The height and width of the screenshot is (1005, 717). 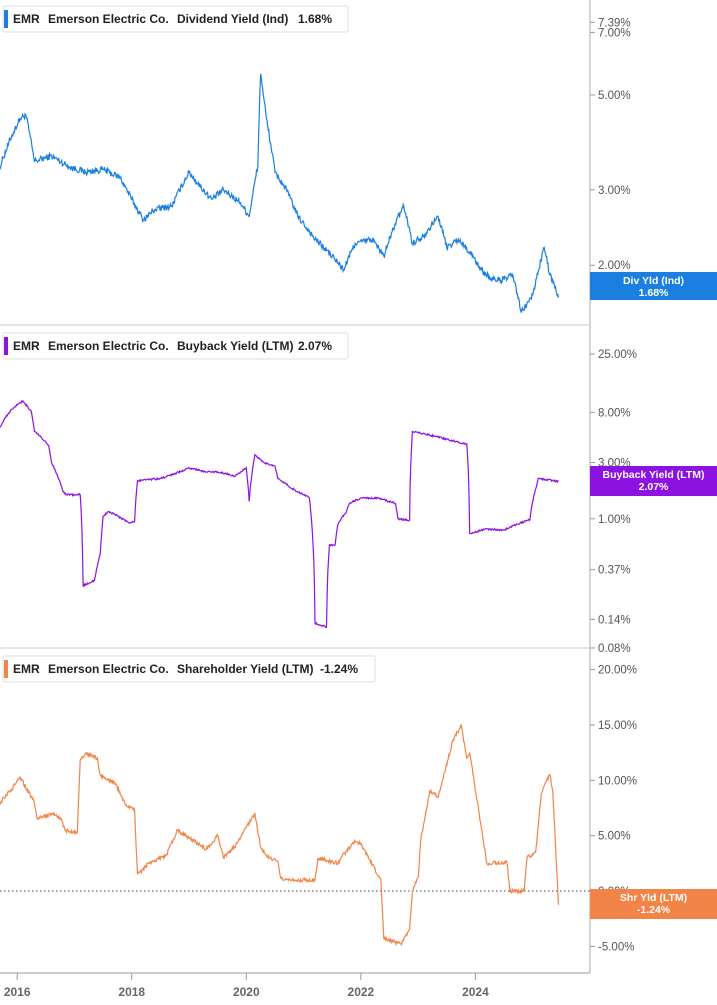 What do you see at coordinates (617, 355) in the screenshot?
I see `y-tick-label: 25.00%` at bounding box center [617, 355].